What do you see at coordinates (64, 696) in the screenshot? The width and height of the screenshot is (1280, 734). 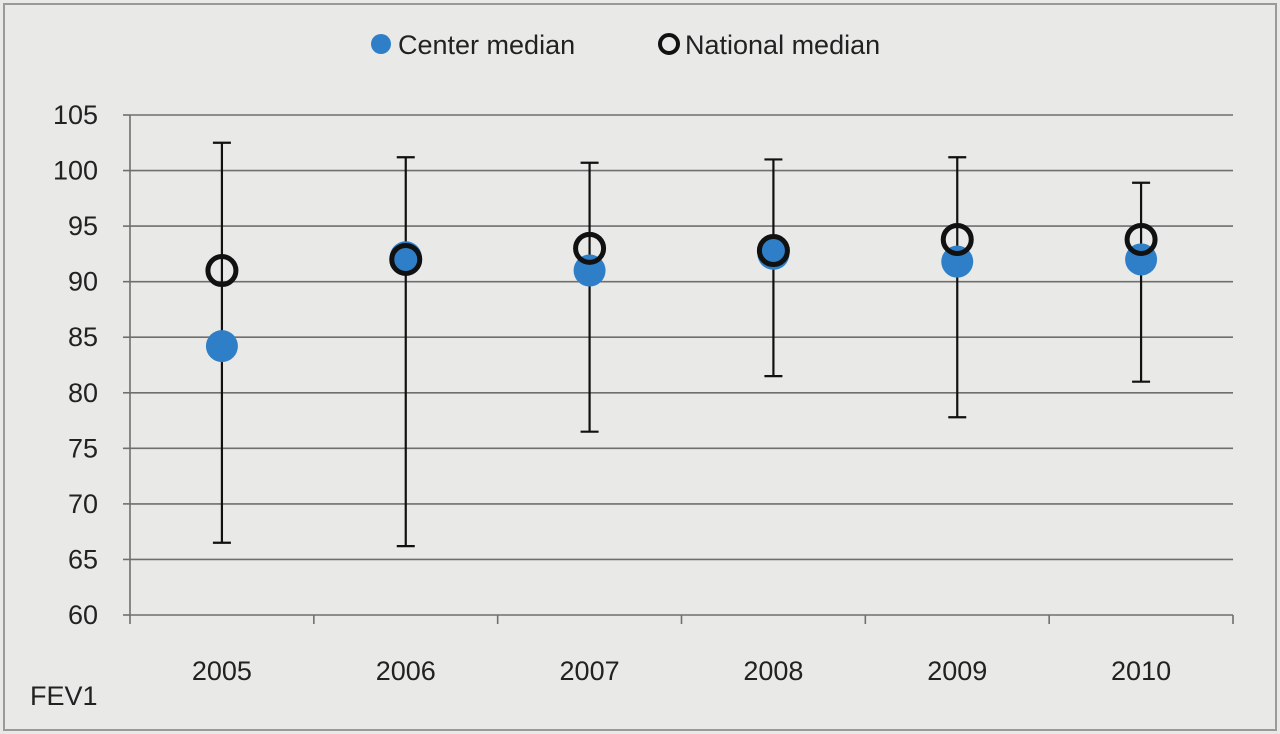 I see `y-axis-label: FEV1` at bounding box center [64, 696].